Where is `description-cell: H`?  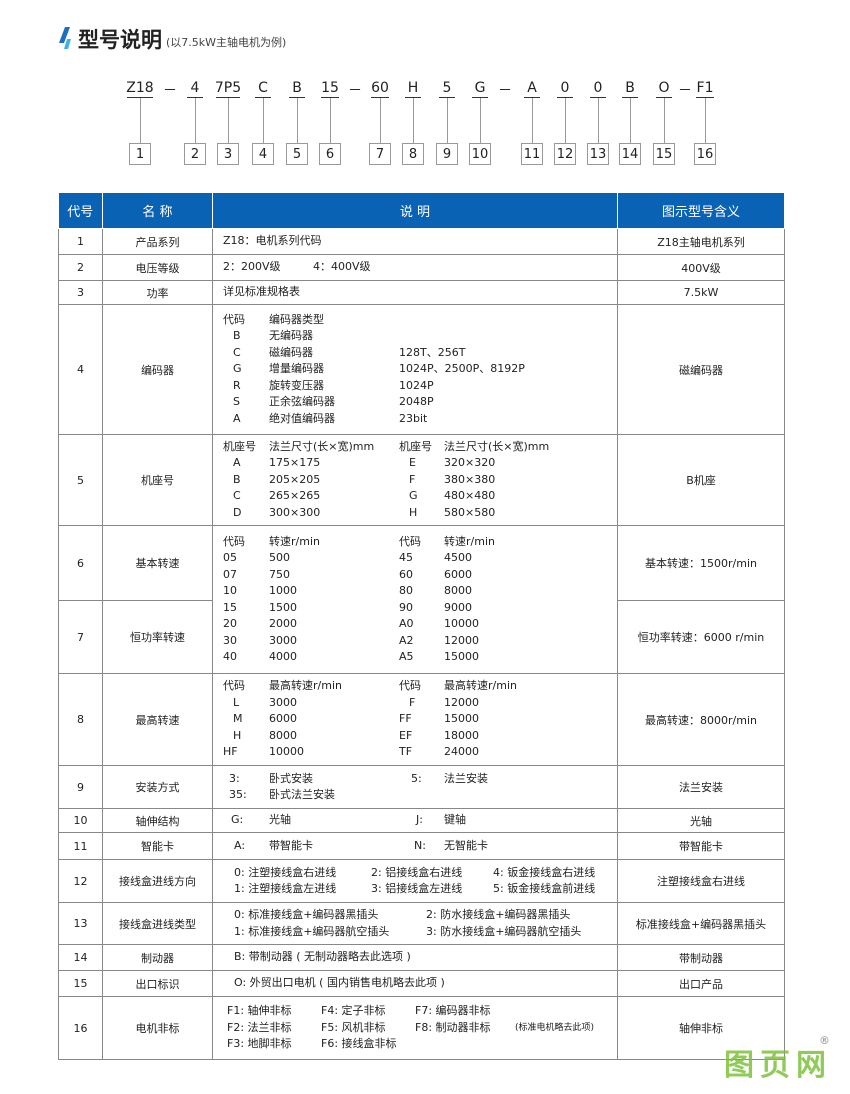 description-cell: H is located at coordinates (413, 512).